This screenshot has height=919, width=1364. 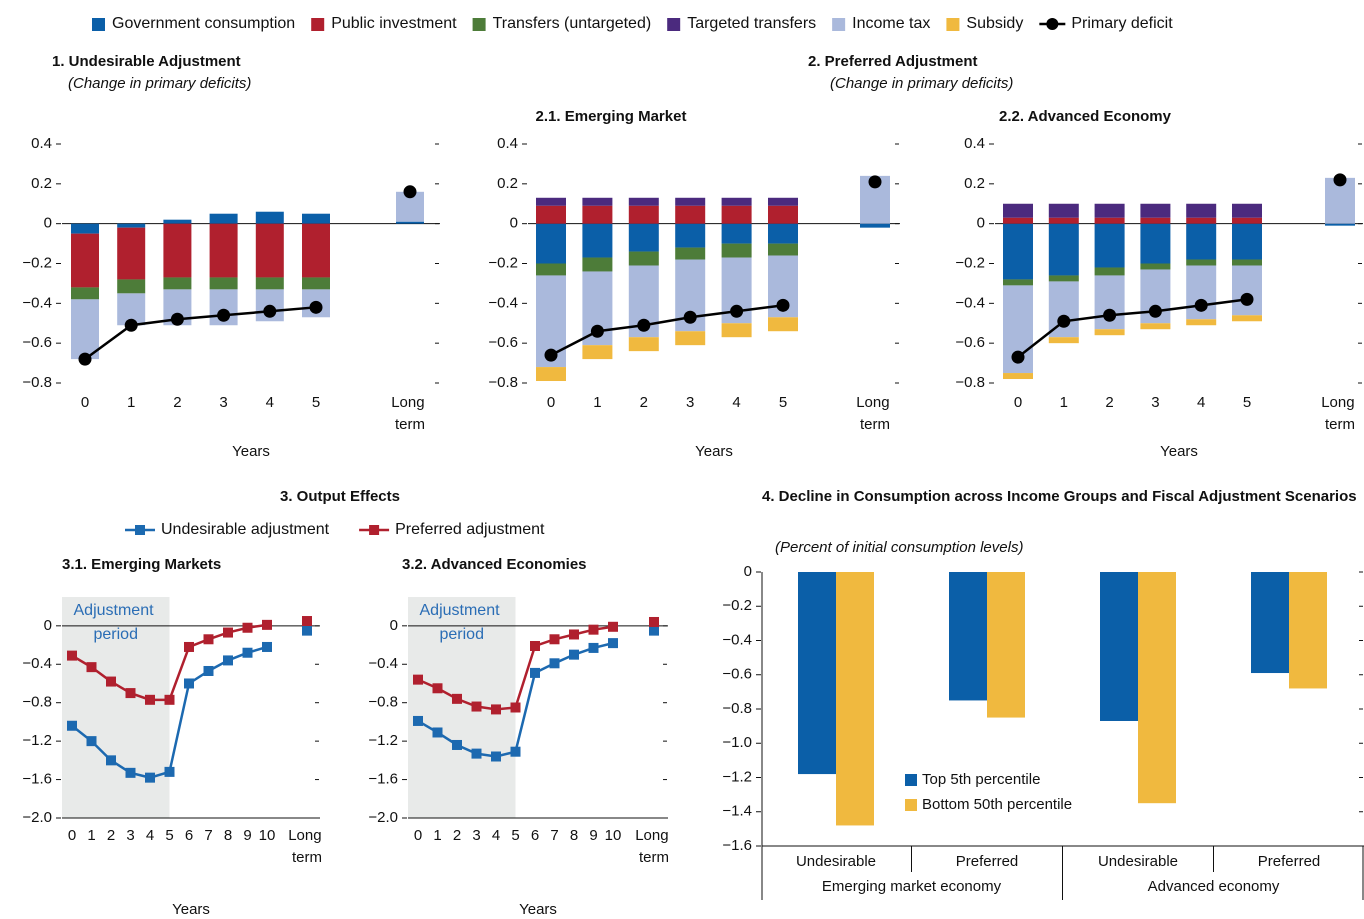 What do you see at coordinates (394, 23) in the screenshot?
I see `legend-label: Public investment` at bounding box center [394, 23].